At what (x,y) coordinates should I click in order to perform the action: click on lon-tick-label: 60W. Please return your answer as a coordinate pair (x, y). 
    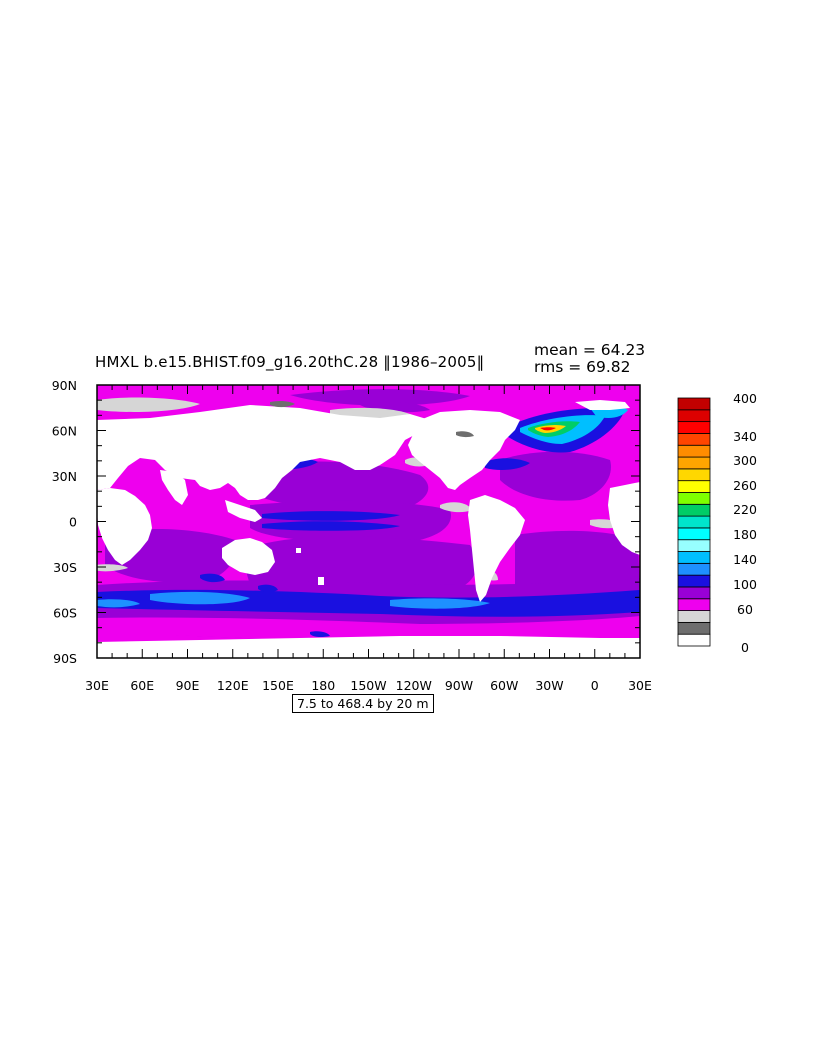
    Looking at the image, I should click on (504, 685).